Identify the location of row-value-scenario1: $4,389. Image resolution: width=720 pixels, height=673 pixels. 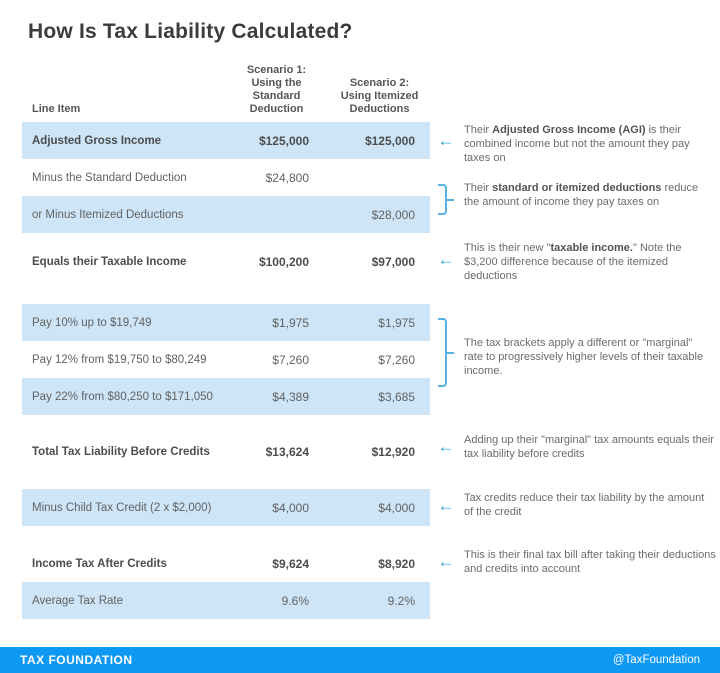
(290, 396).